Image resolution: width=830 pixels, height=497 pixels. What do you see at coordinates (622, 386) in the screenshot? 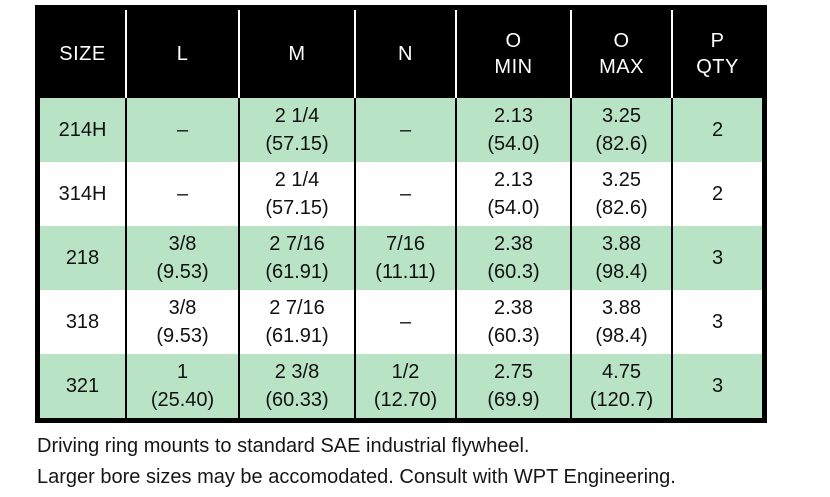
I see `o-max-cell: 4.75 (120.7)` at bounding box center [622, 386].